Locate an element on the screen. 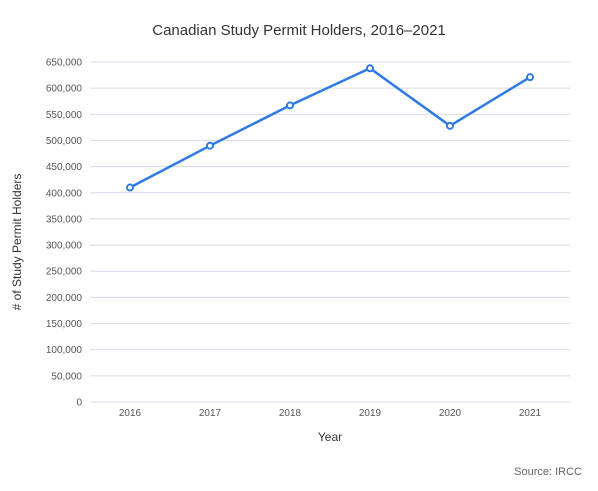  chart-title: Canadian Study Permit Holders, 2016–2021 is located at coordinates (299, 30).